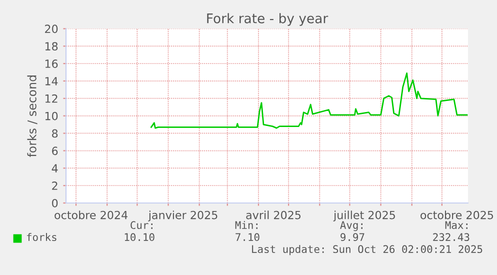 Image resolution: width=497 pixels, height=275 pixels. What do you see at coordinates (32, 116) in the screenshot?
I see `y-axis-title: forks / second` at bounding box center [32, 116].